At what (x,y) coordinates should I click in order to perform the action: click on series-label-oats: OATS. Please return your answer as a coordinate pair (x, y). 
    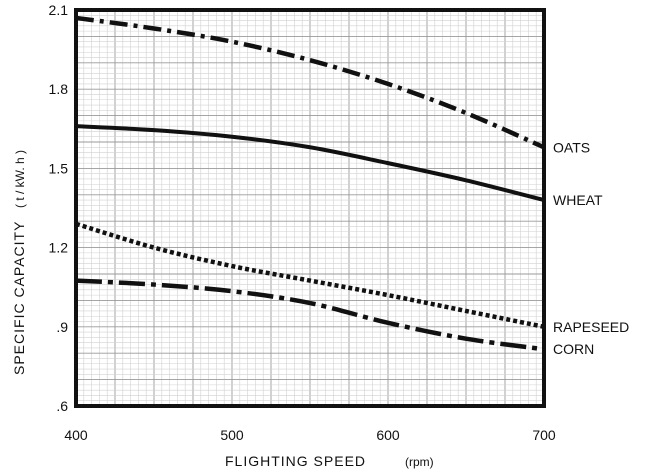
    Looking at the image, I should click on (571, 147).